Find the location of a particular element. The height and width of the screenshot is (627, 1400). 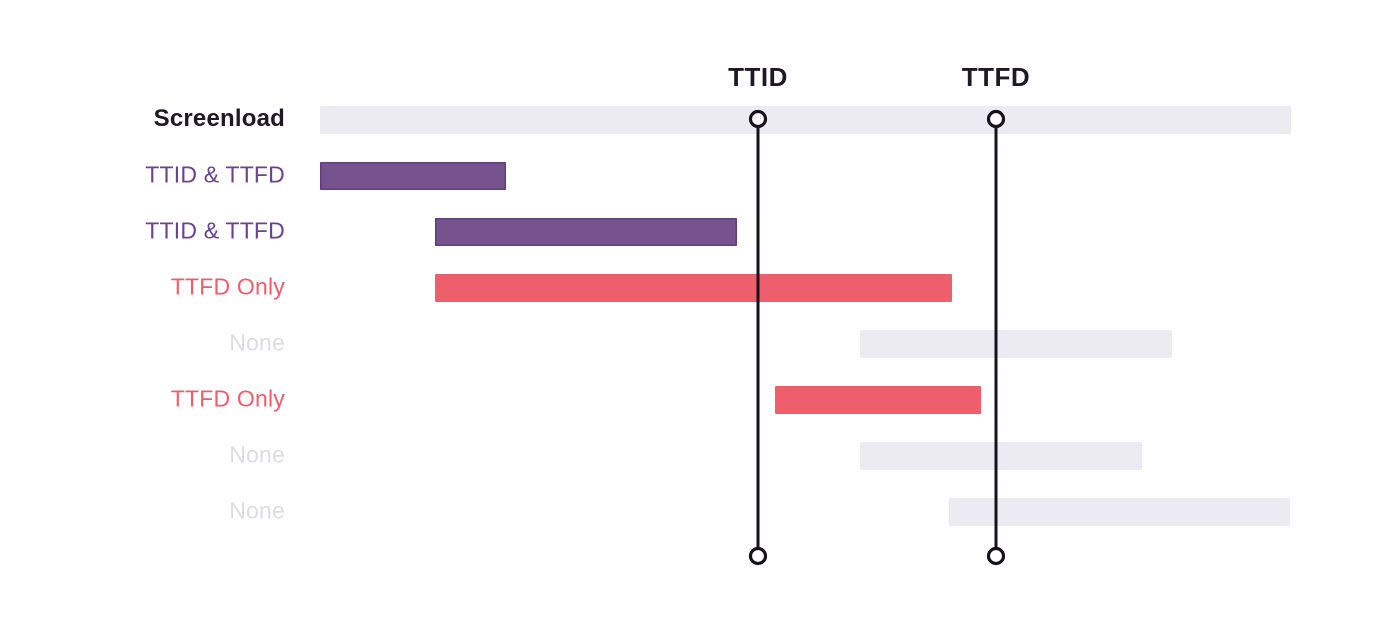

span-bar-ttfd_only-row6 is located at coordinates (878, 400).